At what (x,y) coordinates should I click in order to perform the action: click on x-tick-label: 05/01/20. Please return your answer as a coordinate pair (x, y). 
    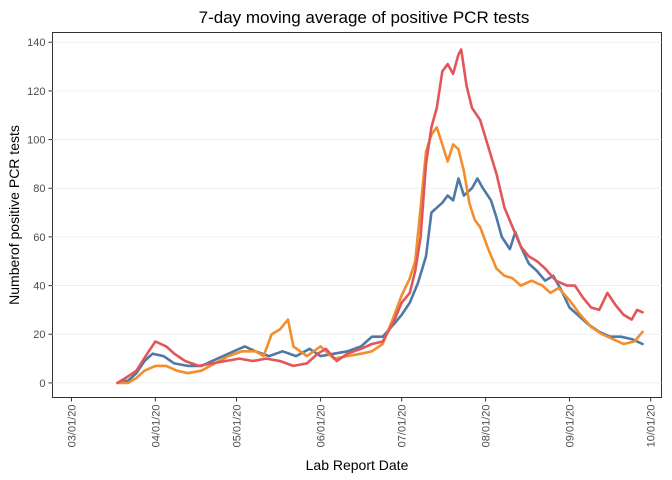
    Looking at the image, I should click on (238, 426).